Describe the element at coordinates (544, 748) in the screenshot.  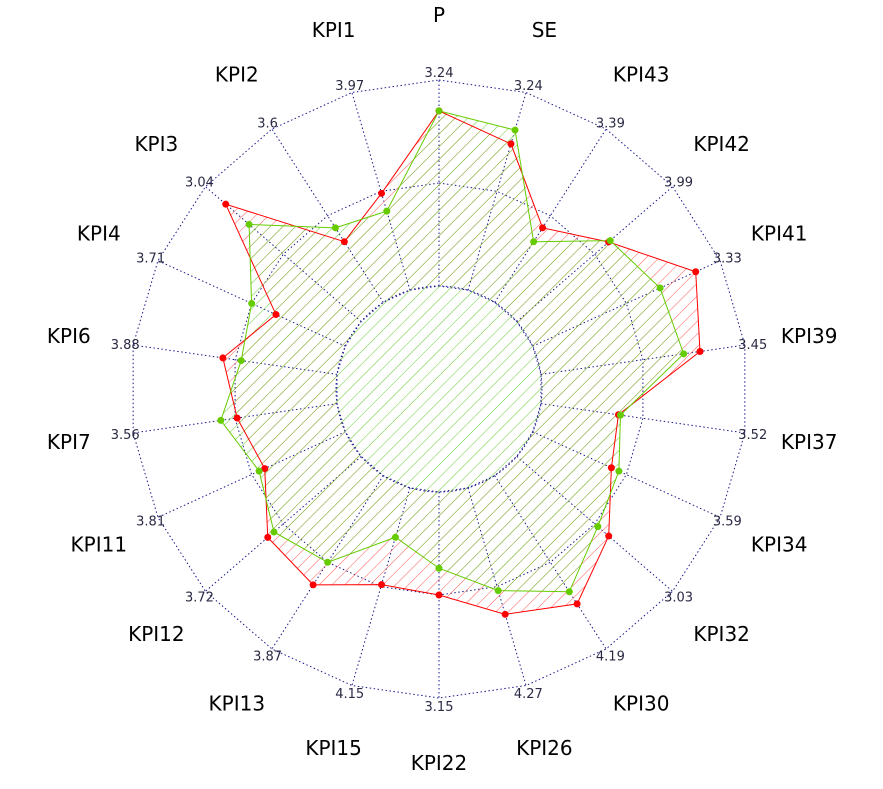
I see `axis-label: KPI26` at that location.